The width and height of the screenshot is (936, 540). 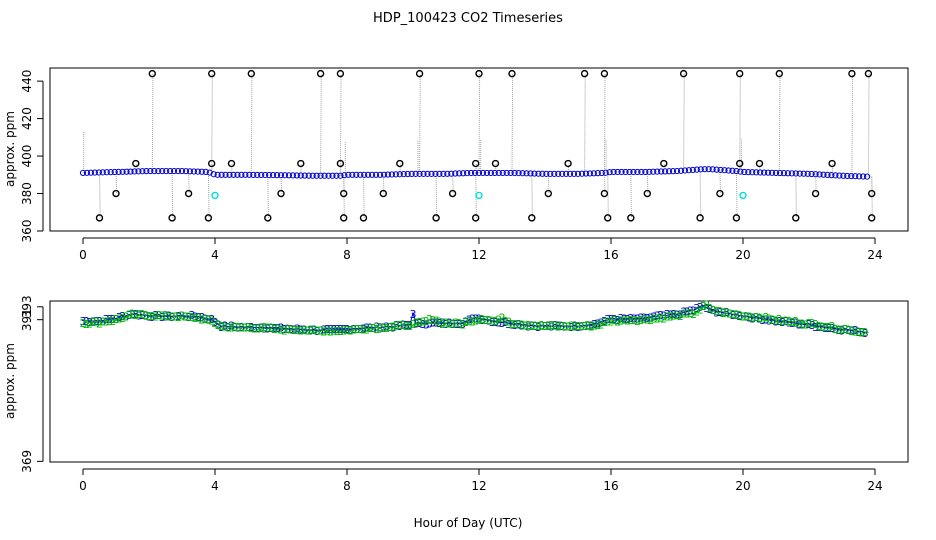 I want to click on bottom-y-axis-label: approx. ppm, so click(x=10, y=381).